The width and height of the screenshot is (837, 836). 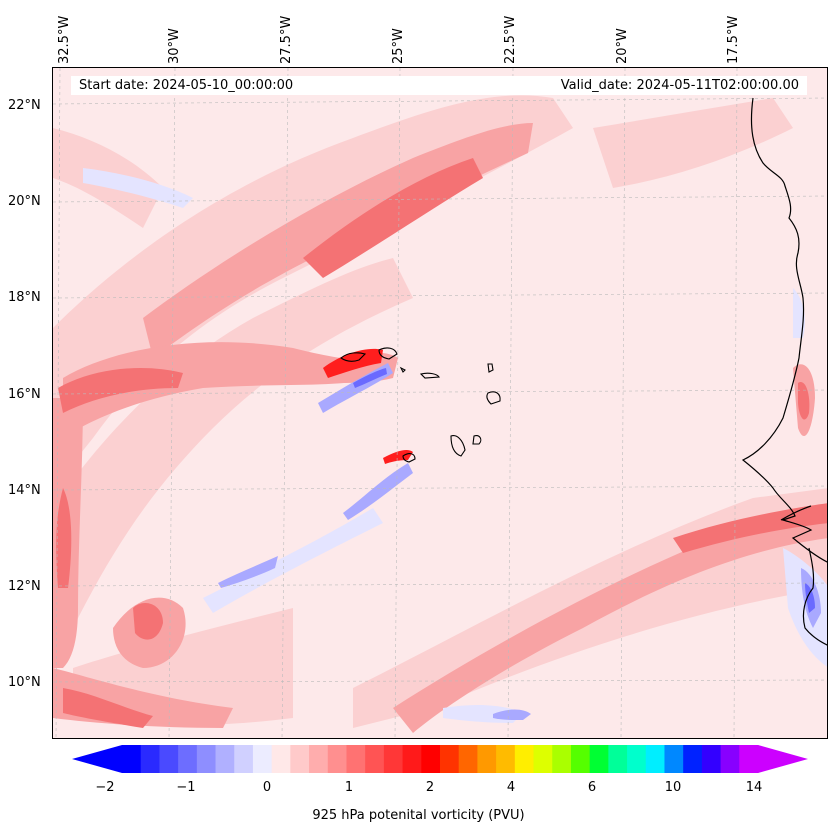 I want to click on island-maio, so click(x=477, y=440).